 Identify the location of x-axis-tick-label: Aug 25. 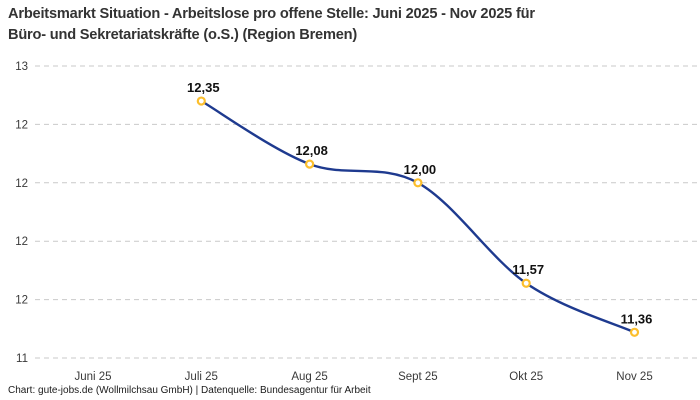
(309, 377).